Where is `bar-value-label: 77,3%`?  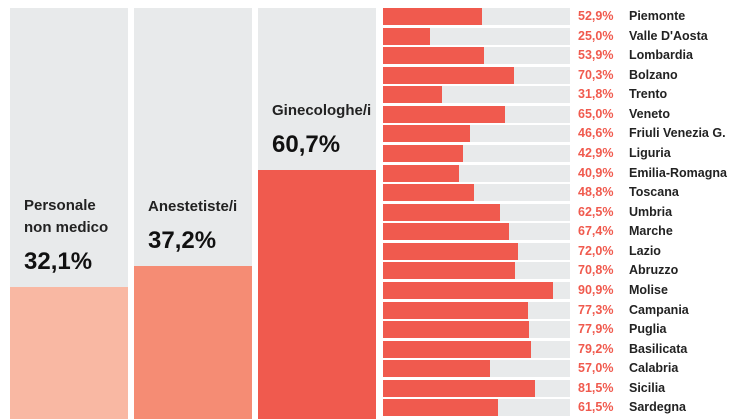
bar-value-label: 77,3% is located at coordinates (596, 309).